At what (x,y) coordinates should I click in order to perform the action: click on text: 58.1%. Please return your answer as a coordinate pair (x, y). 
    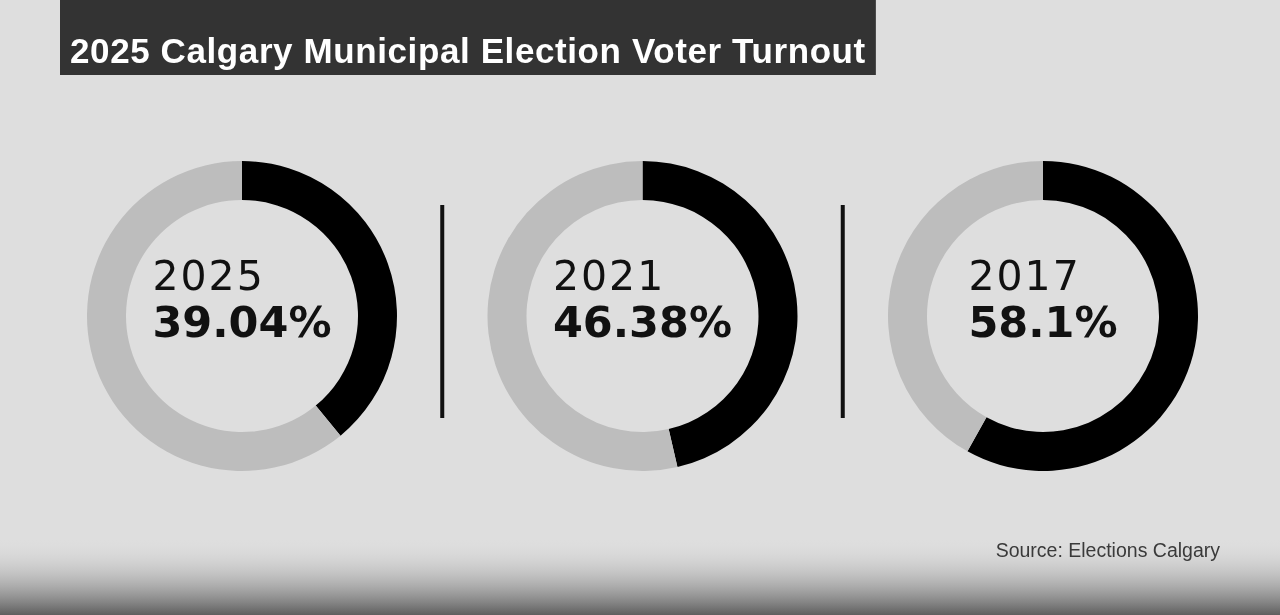
    Looking at the image, I should click on (1043, 322).